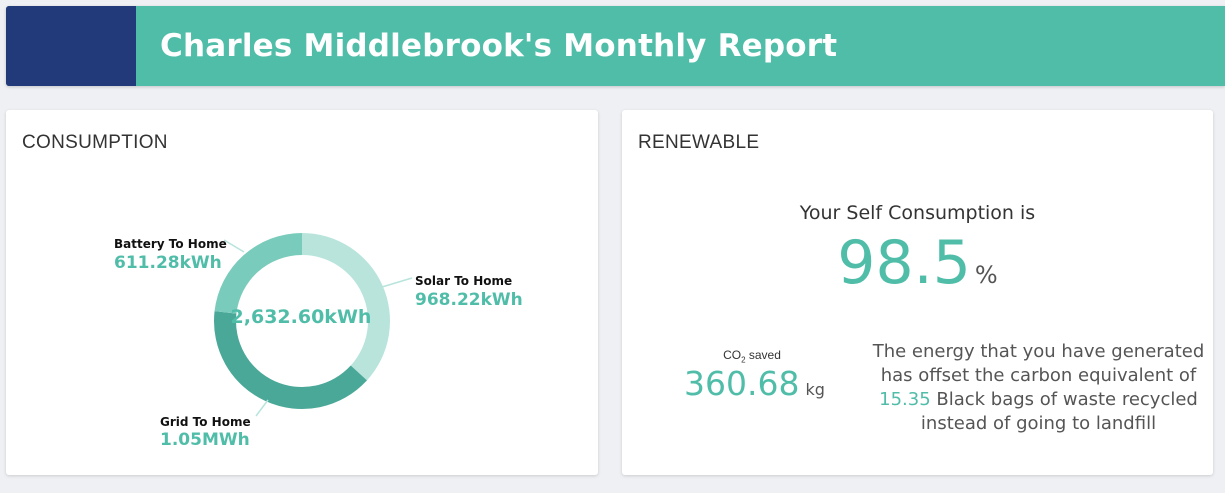  I want to click on solar-slice, so click(346, 307).